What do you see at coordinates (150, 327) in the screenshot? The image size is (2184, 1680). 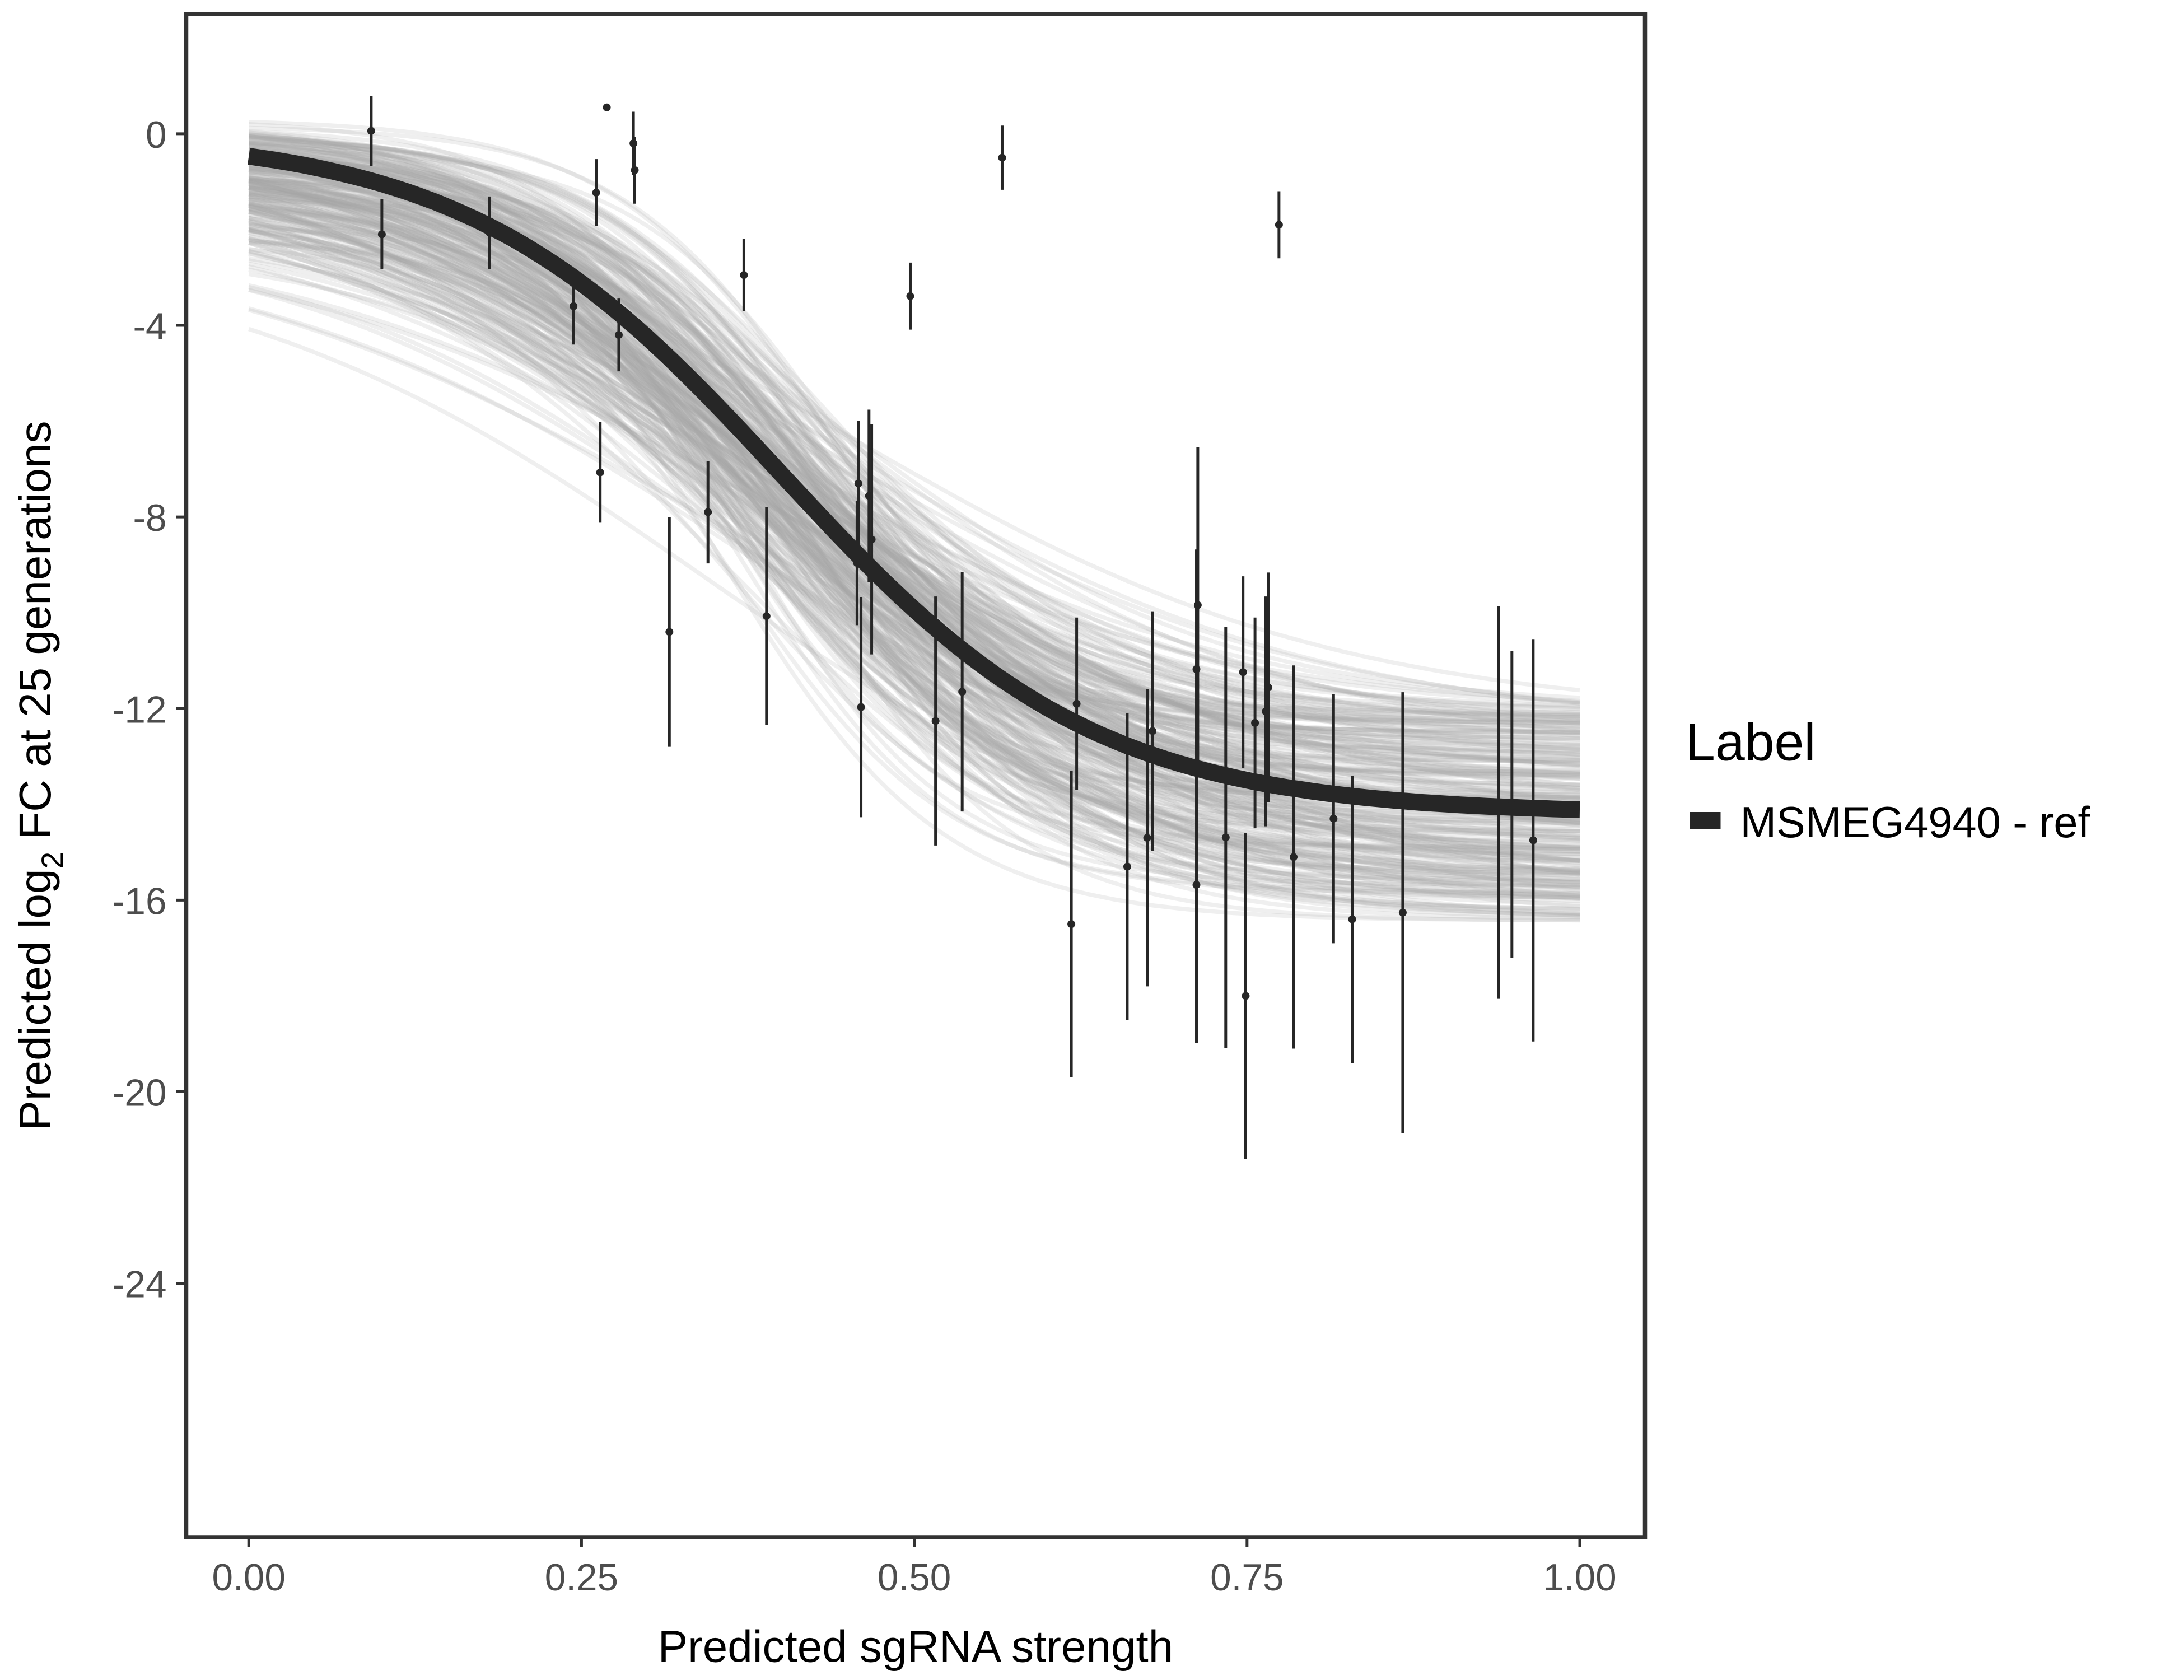 I see `y-tick-label: -4` at bounding box center [150, 327].